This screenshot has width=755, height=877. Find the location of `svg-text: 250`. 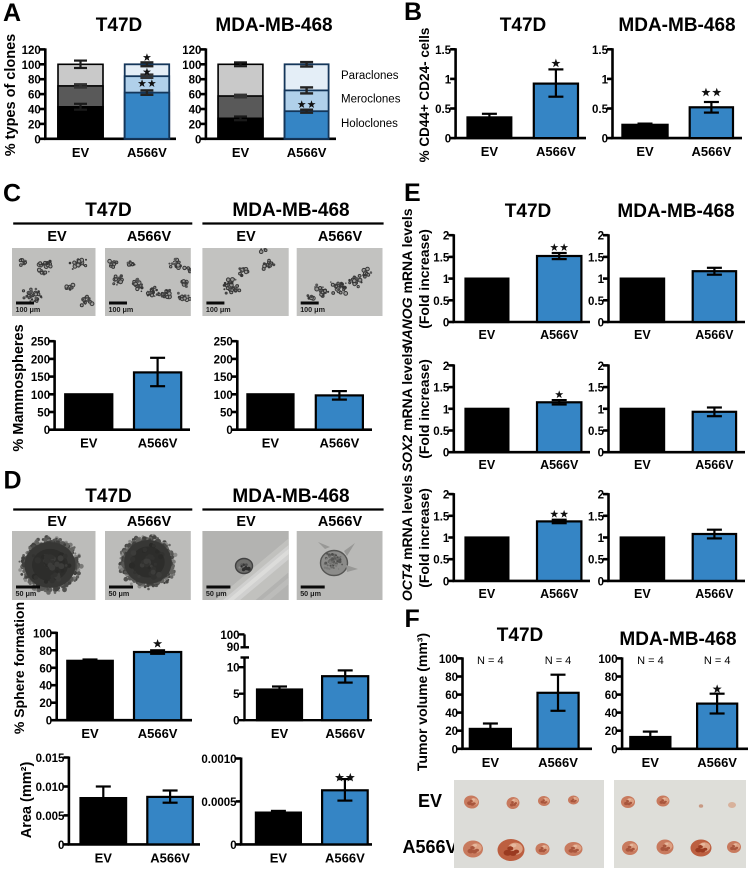

svg-text: 250 is located at coordinates (223, 343).